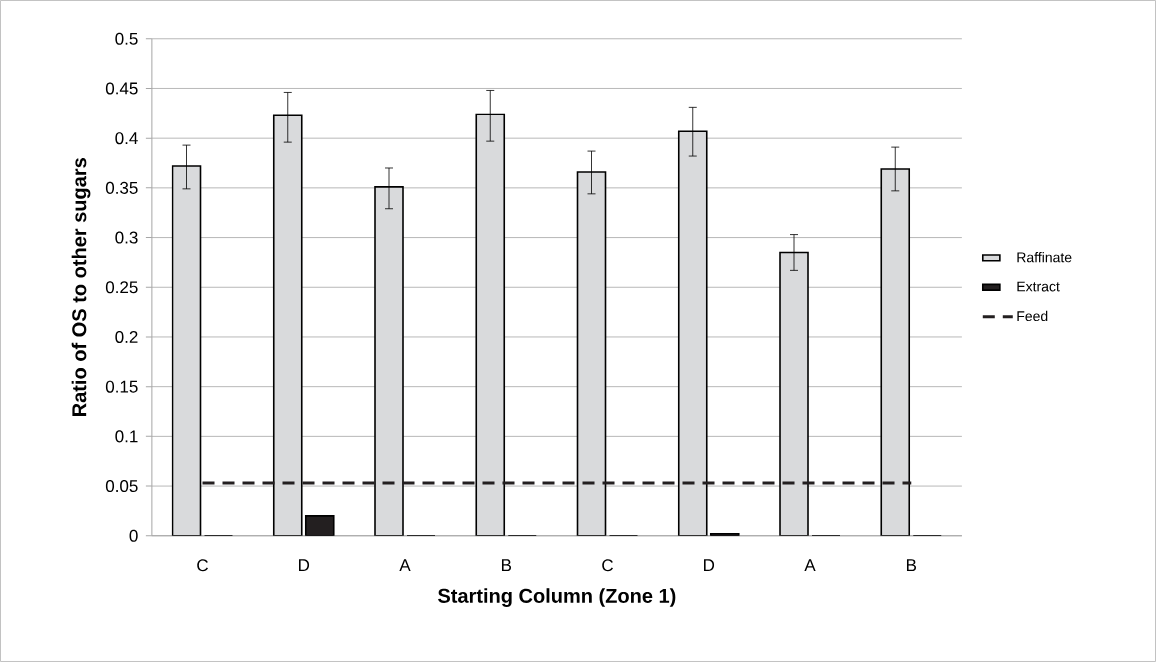  What do you see at coordinates (1032, 316) in the screenshot?
I see `legend-label: Feed` at bounding box center [1032, 316].